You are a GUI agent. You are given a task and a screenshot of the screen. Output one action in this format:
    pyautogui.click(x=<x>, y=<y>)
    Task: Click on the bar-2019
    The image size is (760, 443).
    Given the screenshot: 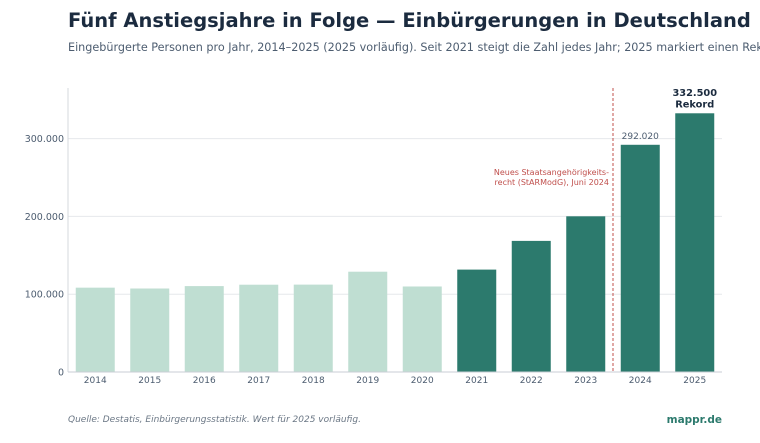 What is the action you would take?
    pyautogui.click(x=368, y=321)
    